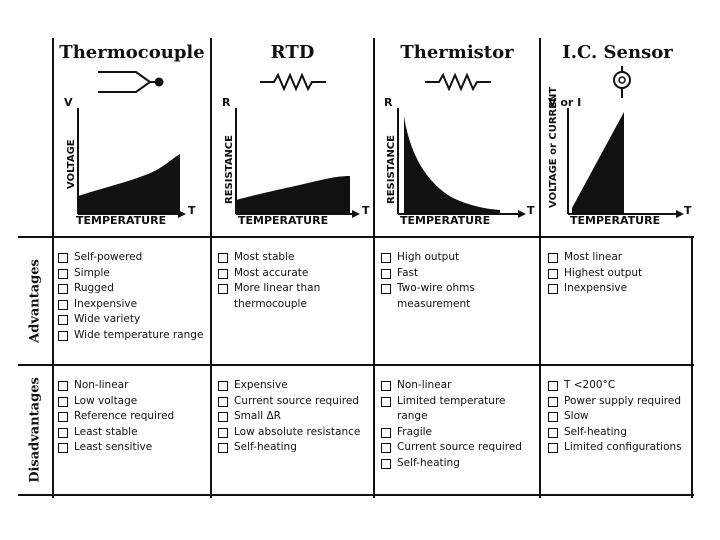 The width and height of the screenshot is (720, 540). Describe the element at coordinates (293, 386) in the screenshot. I see `list-item: Expensive` at that location.